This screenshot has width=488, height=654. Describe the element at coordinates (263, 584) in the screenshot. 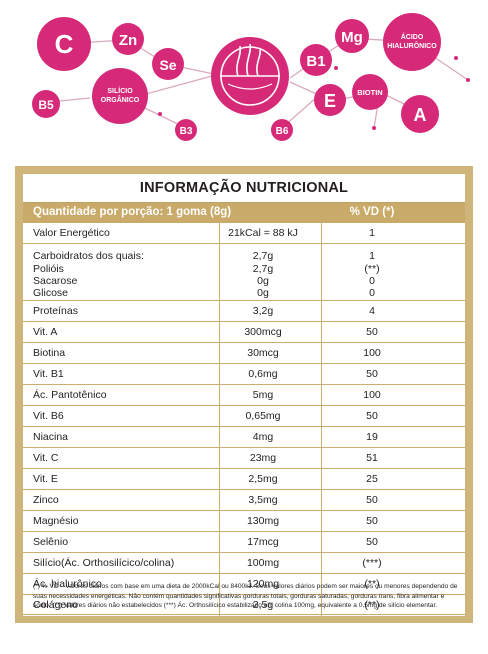

I see `nutrient-amount: 120mg` at that location.